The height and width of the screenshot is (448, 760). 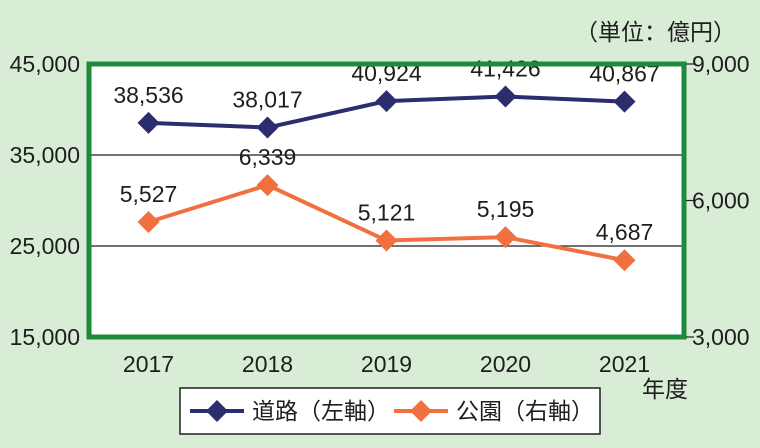 I want to click on data-label: 38,536, so click(x=148, y=95).